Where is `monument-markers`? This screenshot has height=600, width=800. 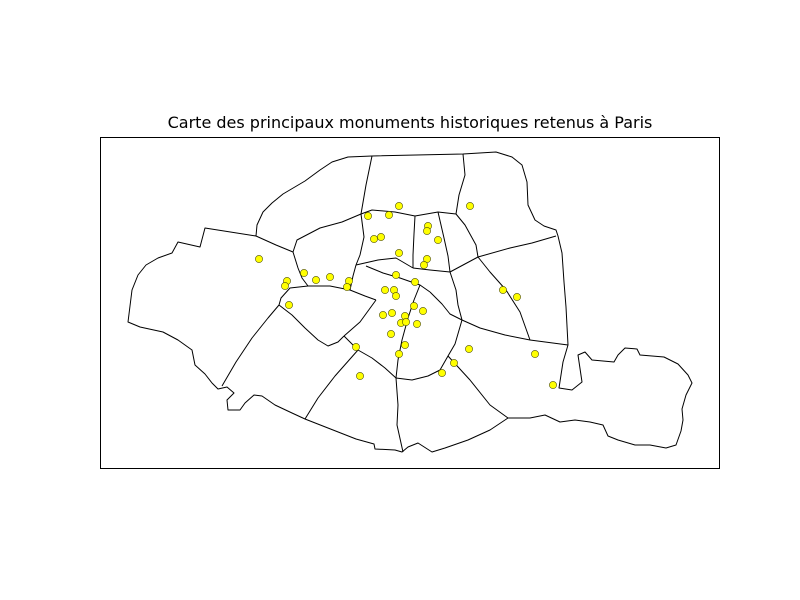 monument-markers is located at coordinates (406, 295).